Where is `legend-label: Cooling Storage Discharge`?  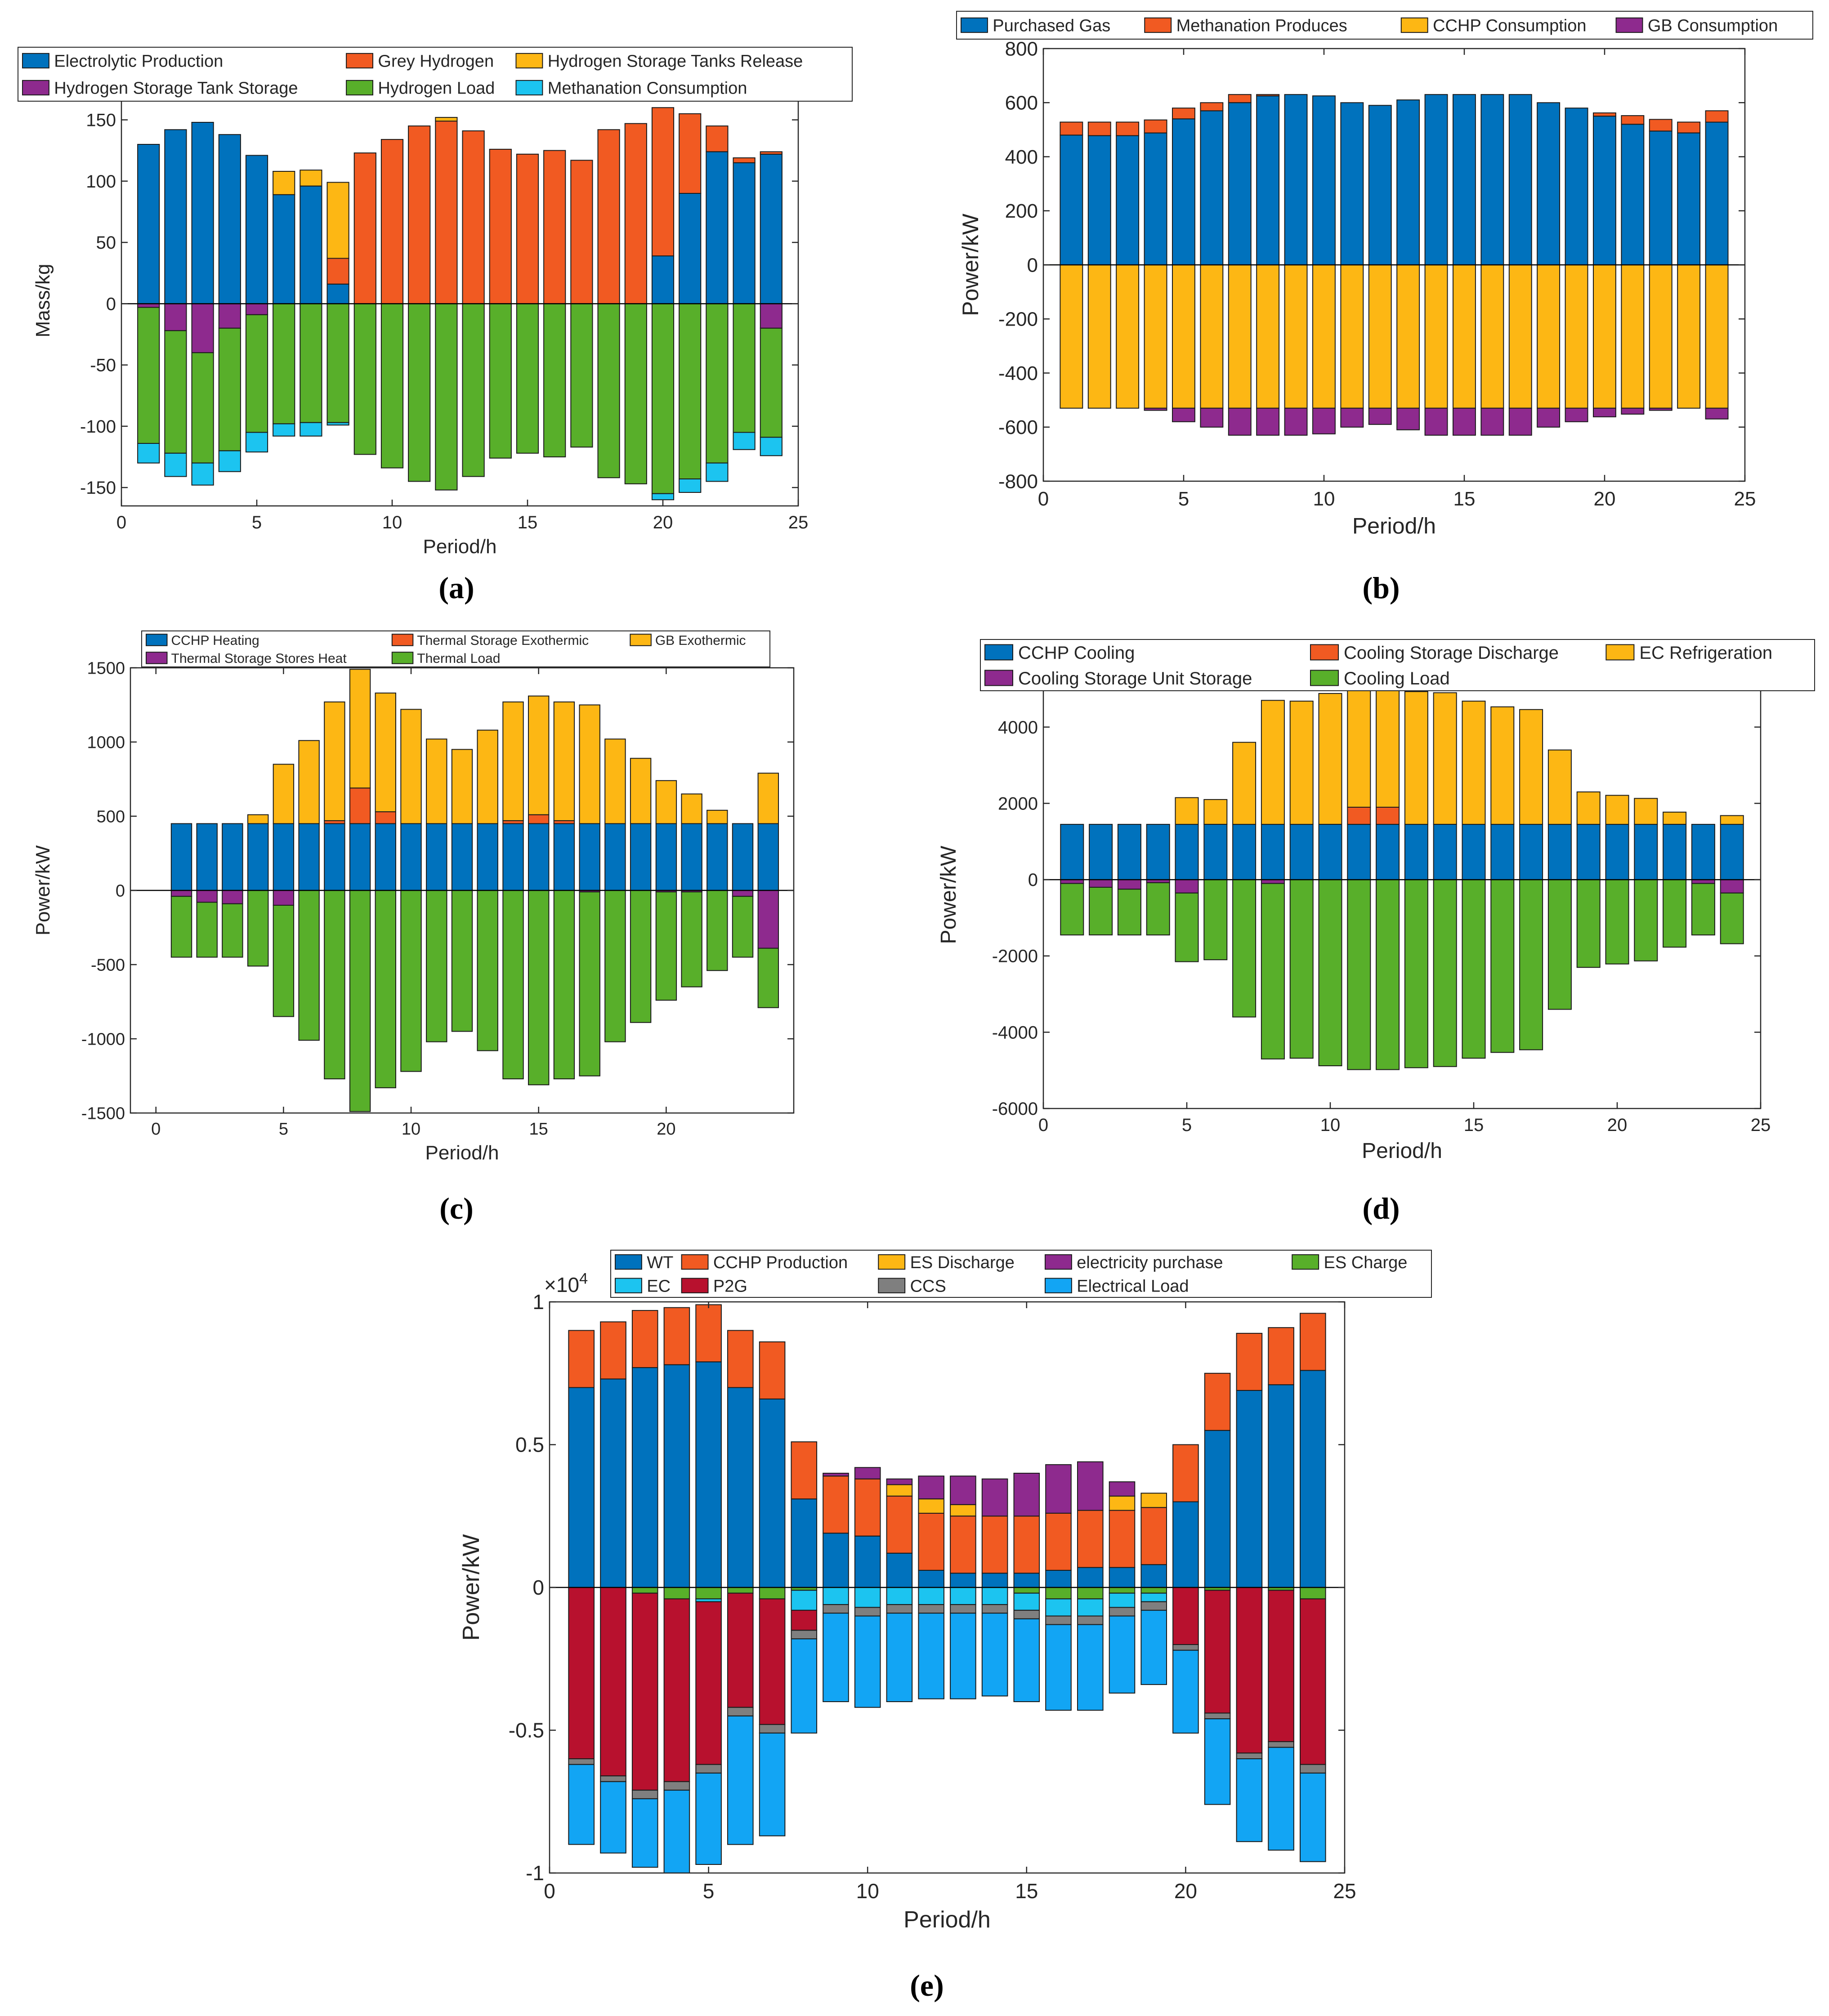 legend-label: Cooling Storage Discharge is located at coordinates (1451, 653).